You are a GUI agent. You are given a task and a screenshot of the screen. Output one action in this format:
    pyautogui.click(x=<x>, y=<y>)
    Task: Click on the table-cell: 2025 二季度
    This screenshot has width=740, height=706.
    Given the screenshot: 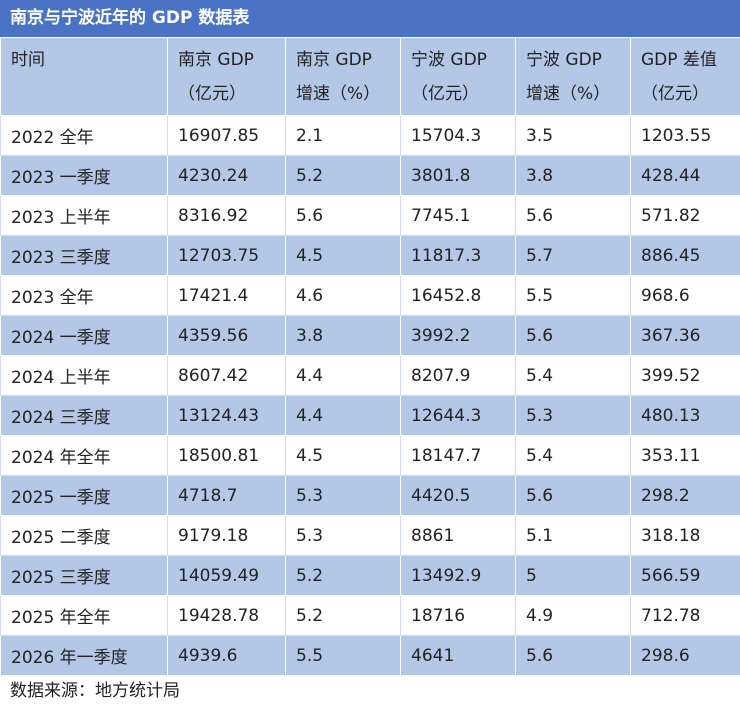 What is the action you would take?
    pyautogui.click(x=84, y=536)
    